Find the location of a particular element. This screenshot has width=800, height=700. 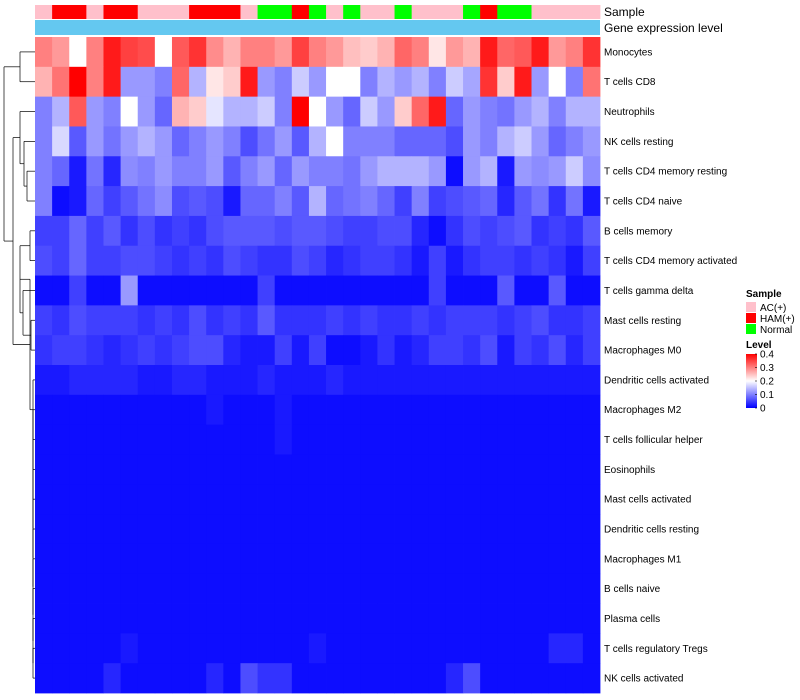

gene-expression-annotation-bar is located at coordinates (317, 27).